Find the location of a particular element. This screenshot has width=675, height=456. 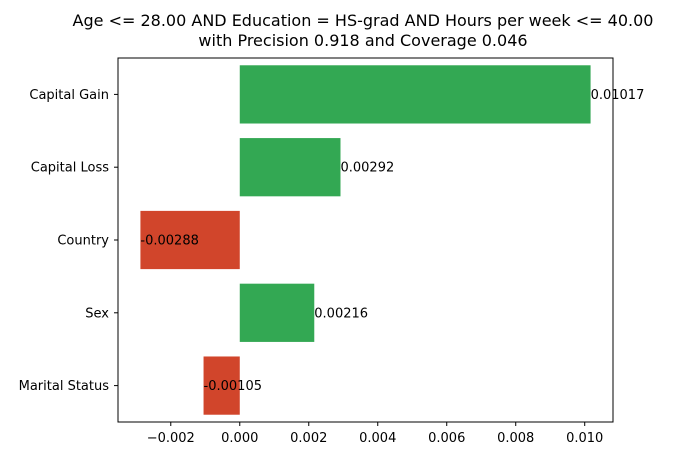

x-tick-label: 0.006 is located at coordinates (446, 438).